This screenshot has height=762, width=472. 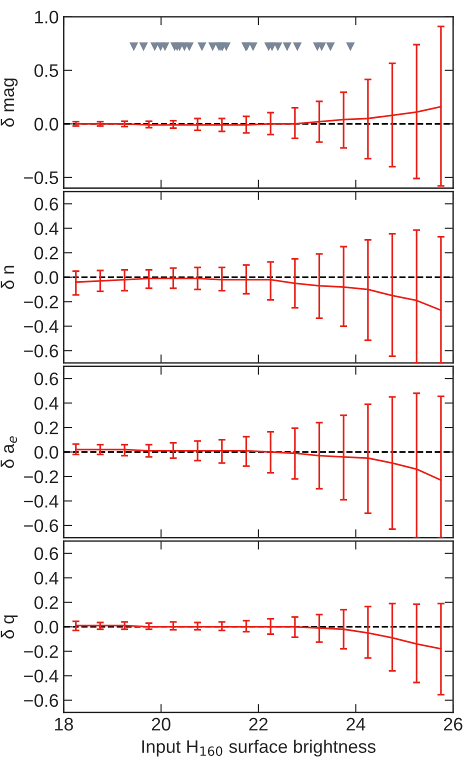 I want to click on x-axis-title: Input H$_{160}$ surface brightness, so click(x=259, y=748).